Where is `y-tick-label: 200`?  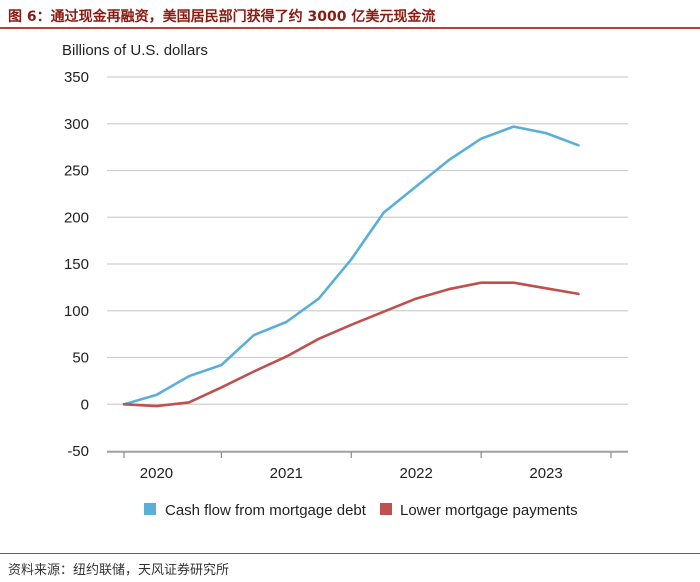
y-tick-label: 200 is located at coordinates (76, 217).